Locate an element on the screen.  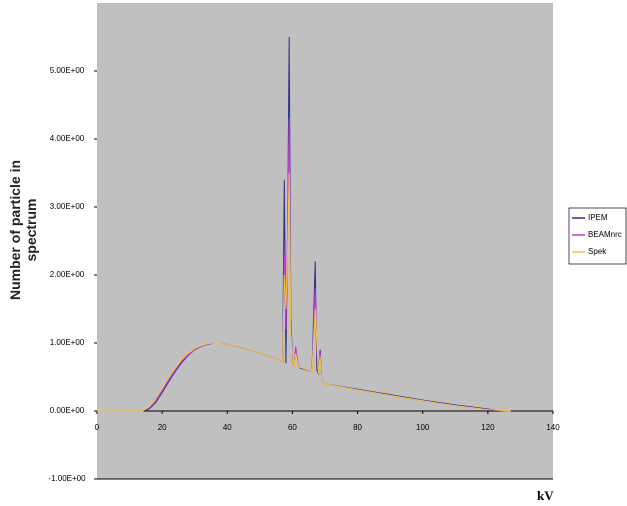
x-tick-label: 0 is located at coordinates (97, 427).